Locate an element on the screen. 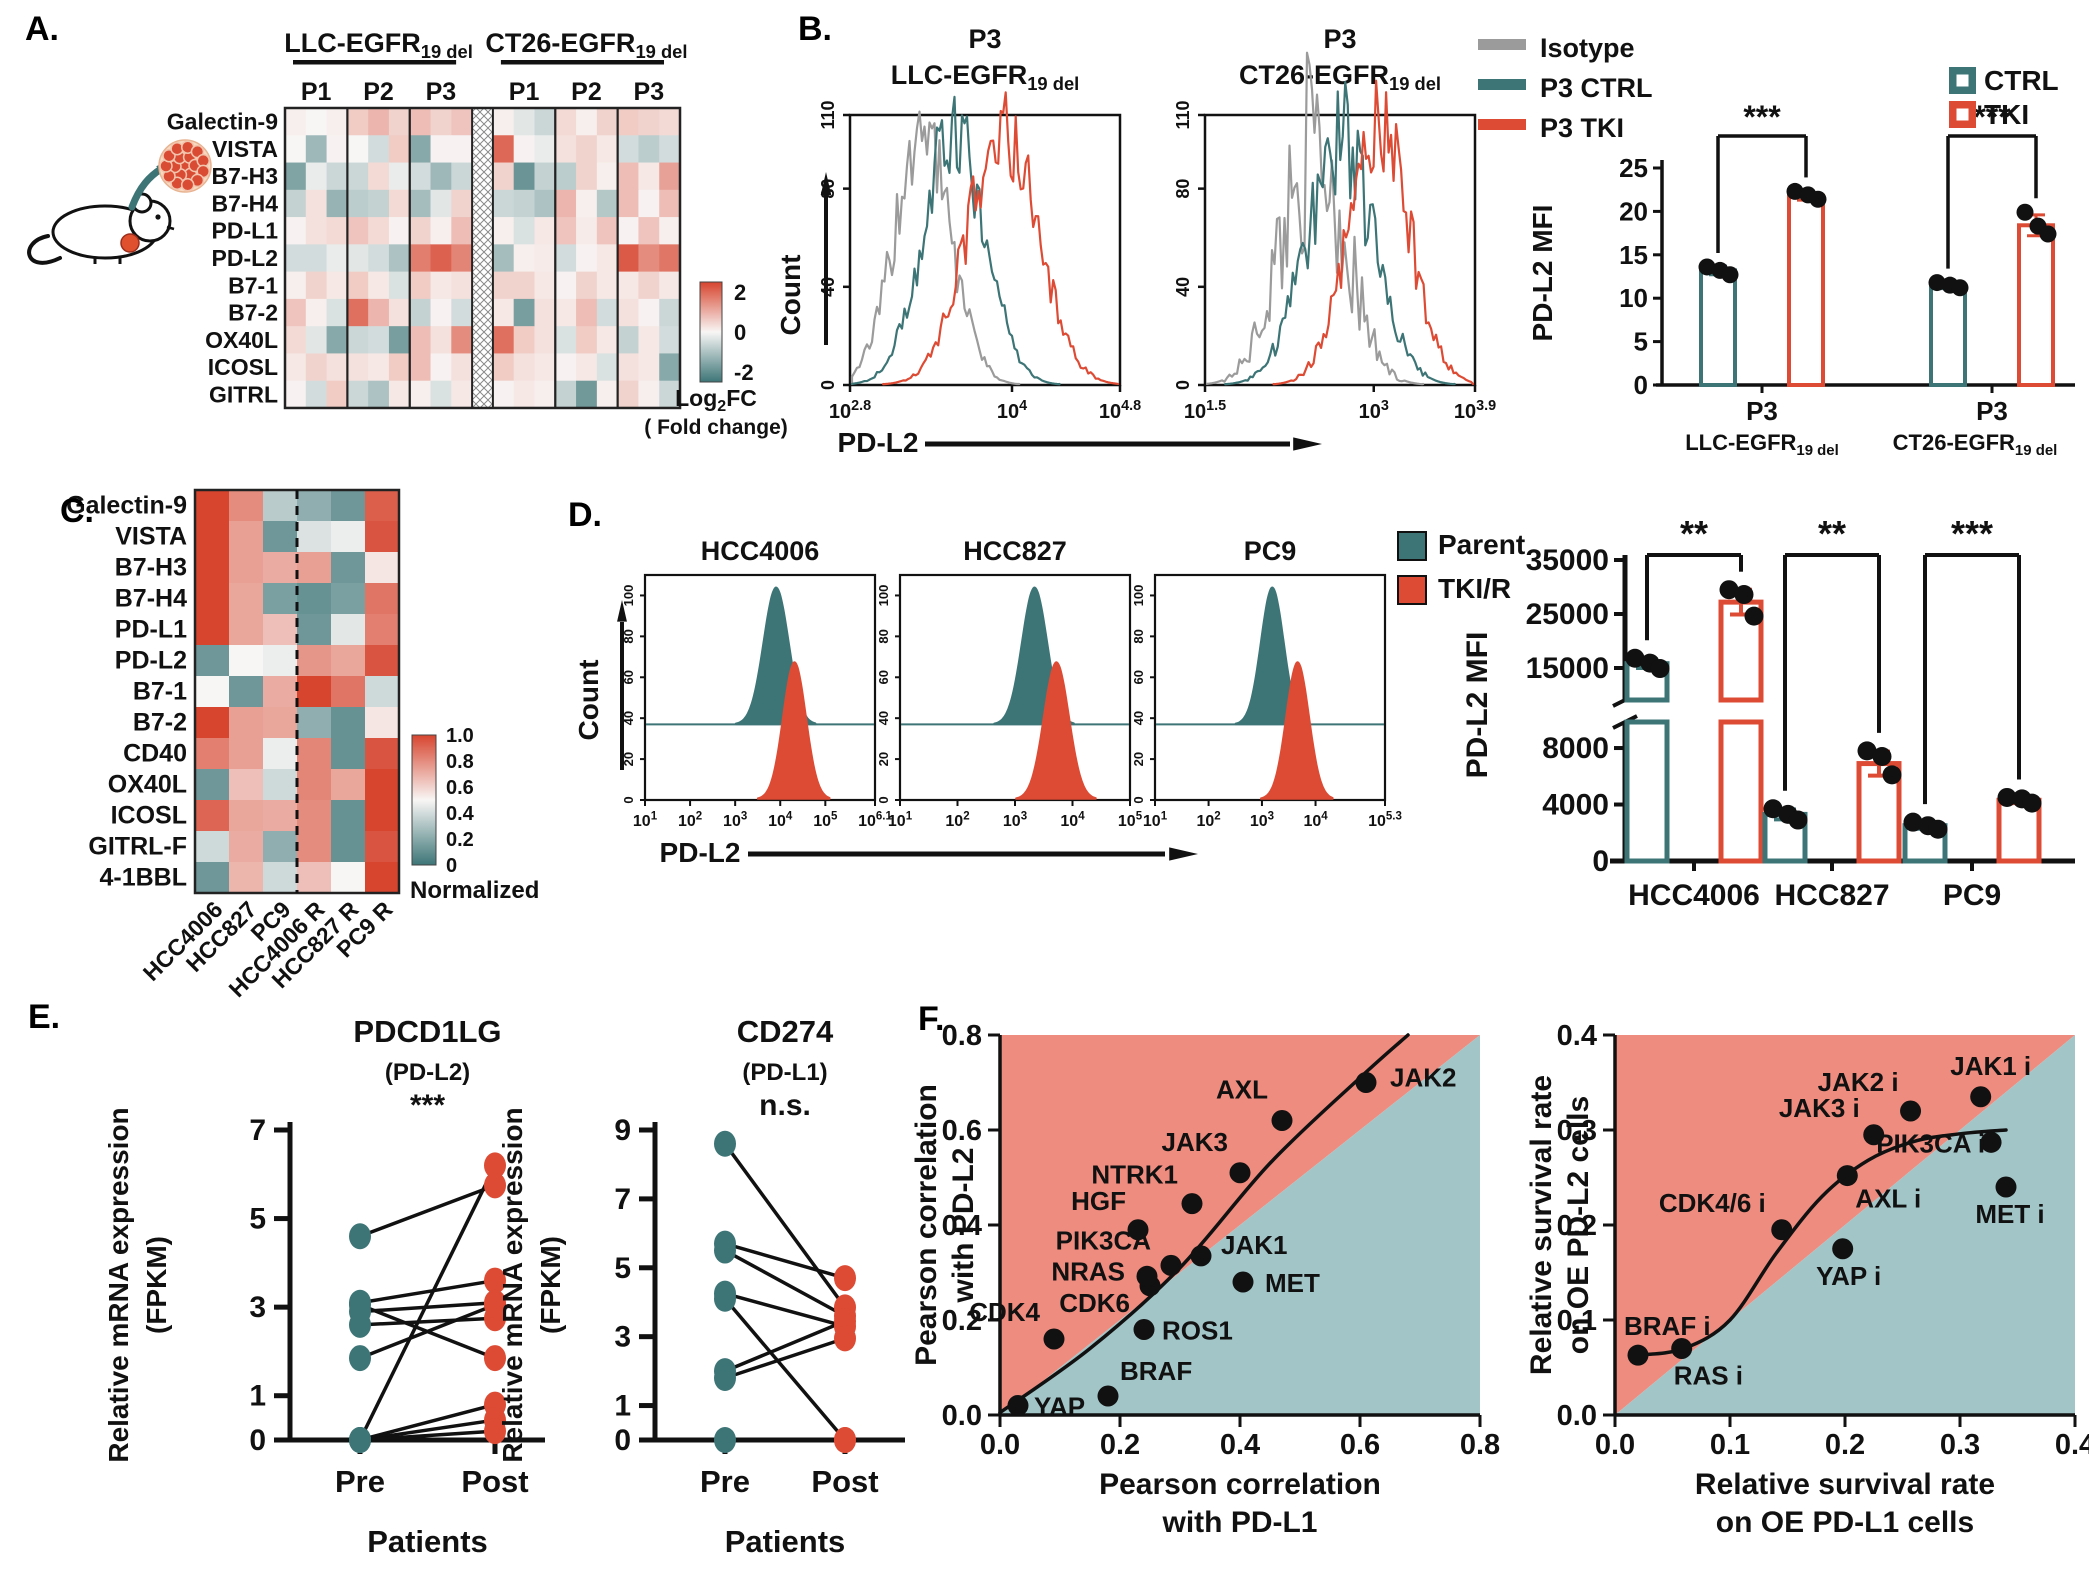 The image size is (2089, 1572). scatter-point-label: CDK6 is located at coordinates (1094, 1303).